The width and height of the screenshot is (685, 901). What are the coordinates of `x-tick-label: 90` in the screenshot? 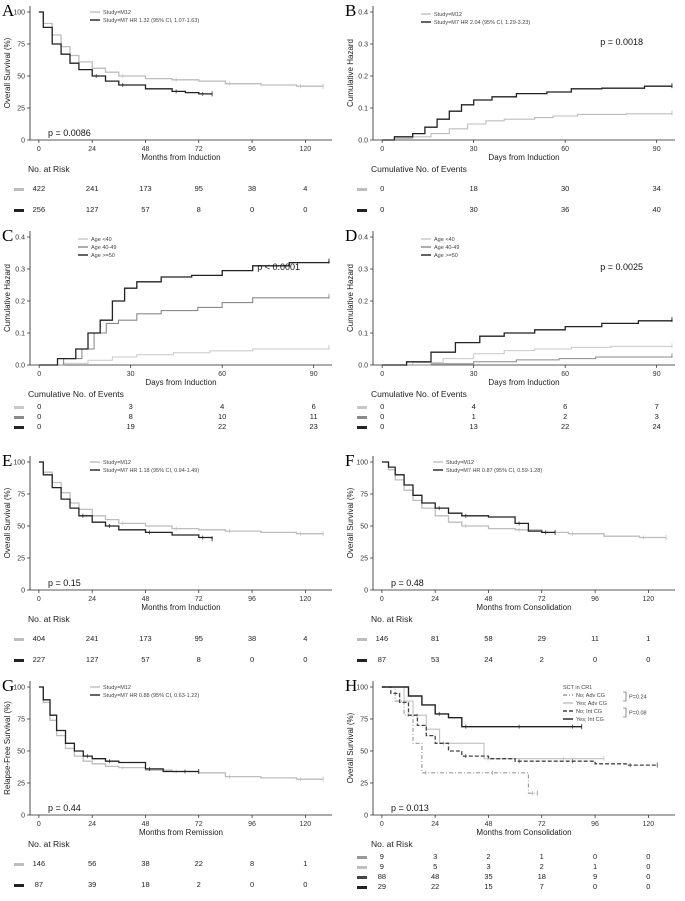 It's located at (314, 374).